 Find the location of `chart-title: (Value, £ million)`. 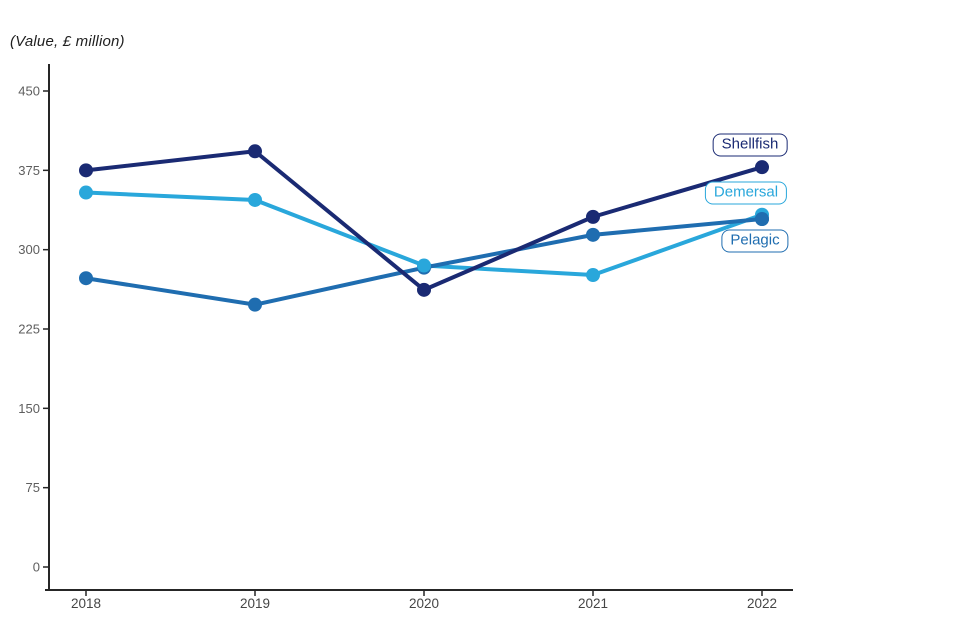

chart-title: (Value, £ million) is located at coordinates (67, 41).